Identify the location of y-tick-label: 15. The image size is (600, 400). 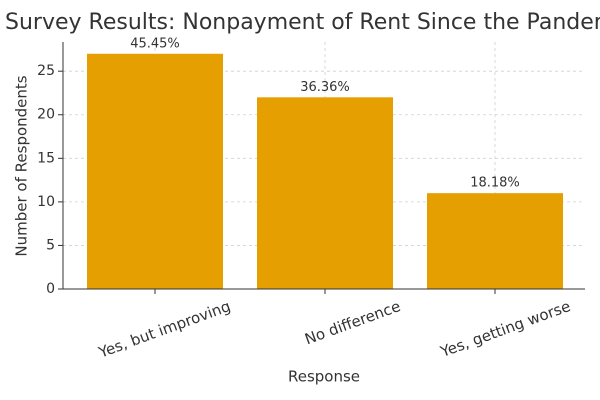
(46, 158).